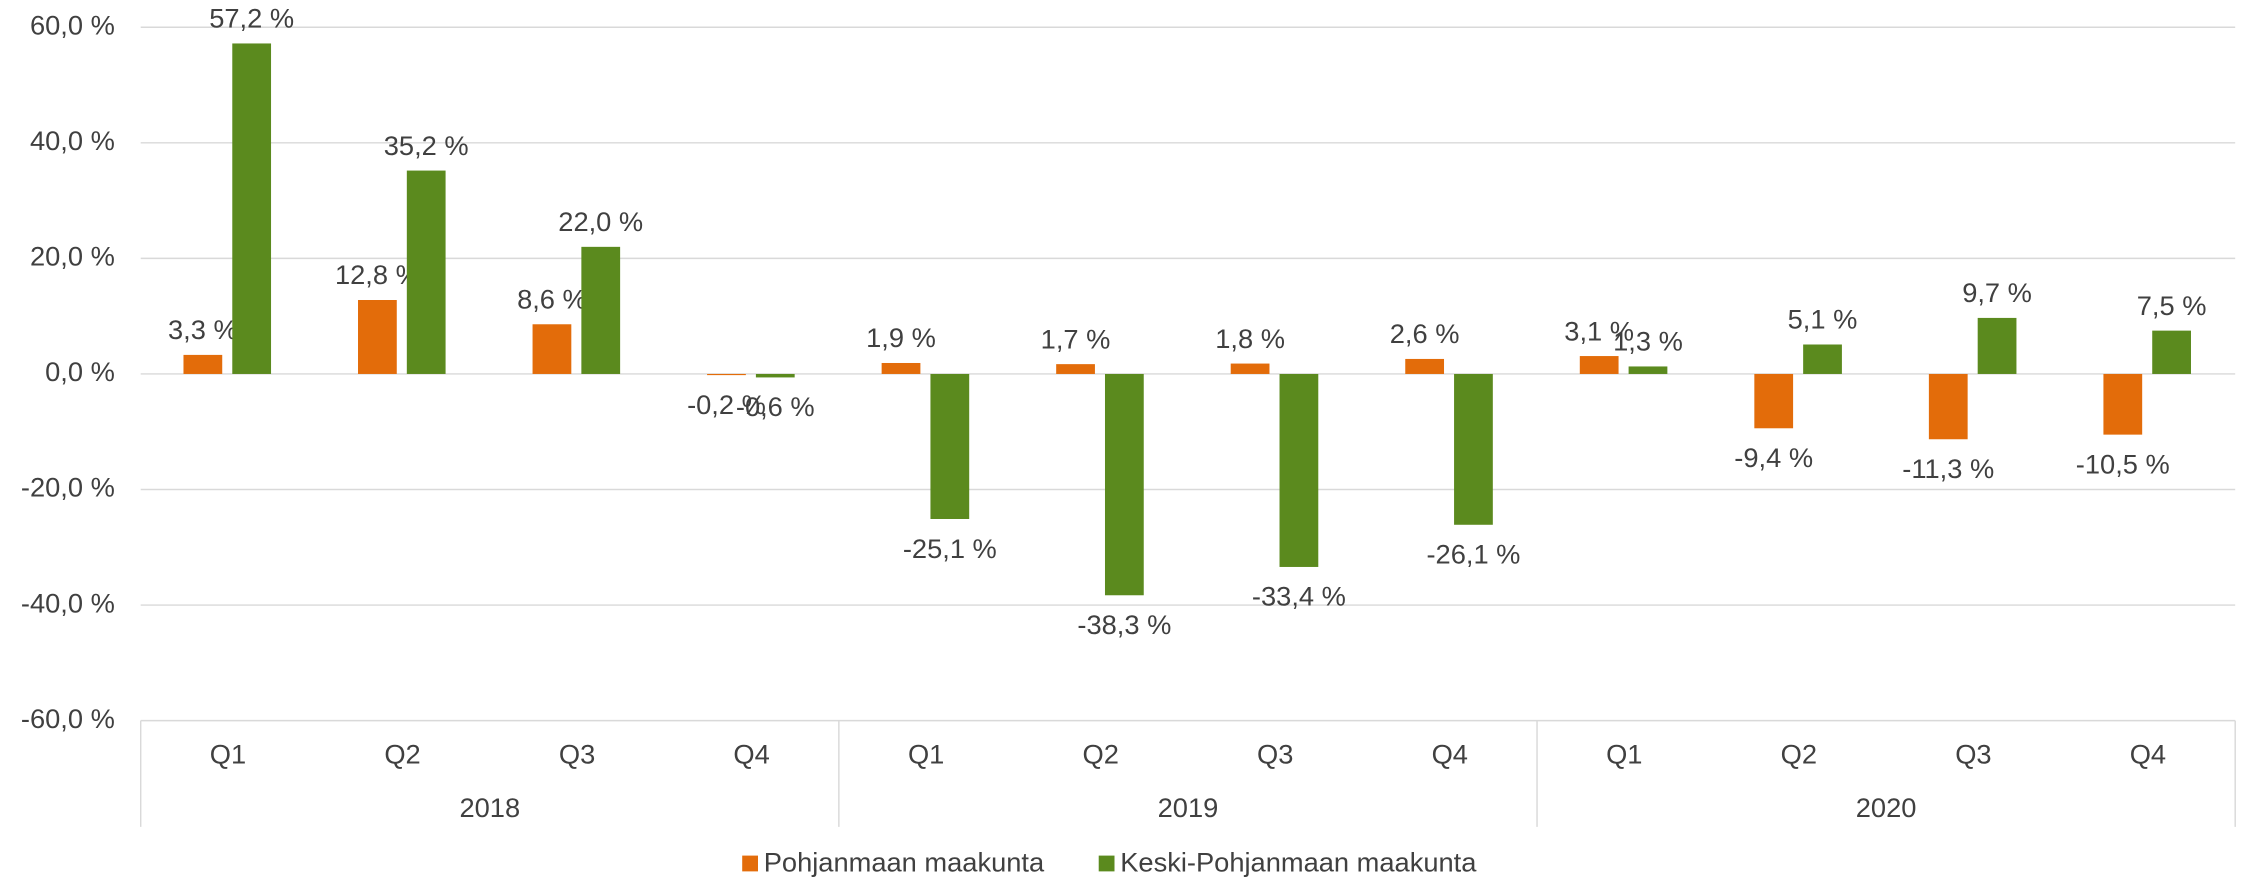  I want to click on data-label: -10,5 %, so click(2123, 463).